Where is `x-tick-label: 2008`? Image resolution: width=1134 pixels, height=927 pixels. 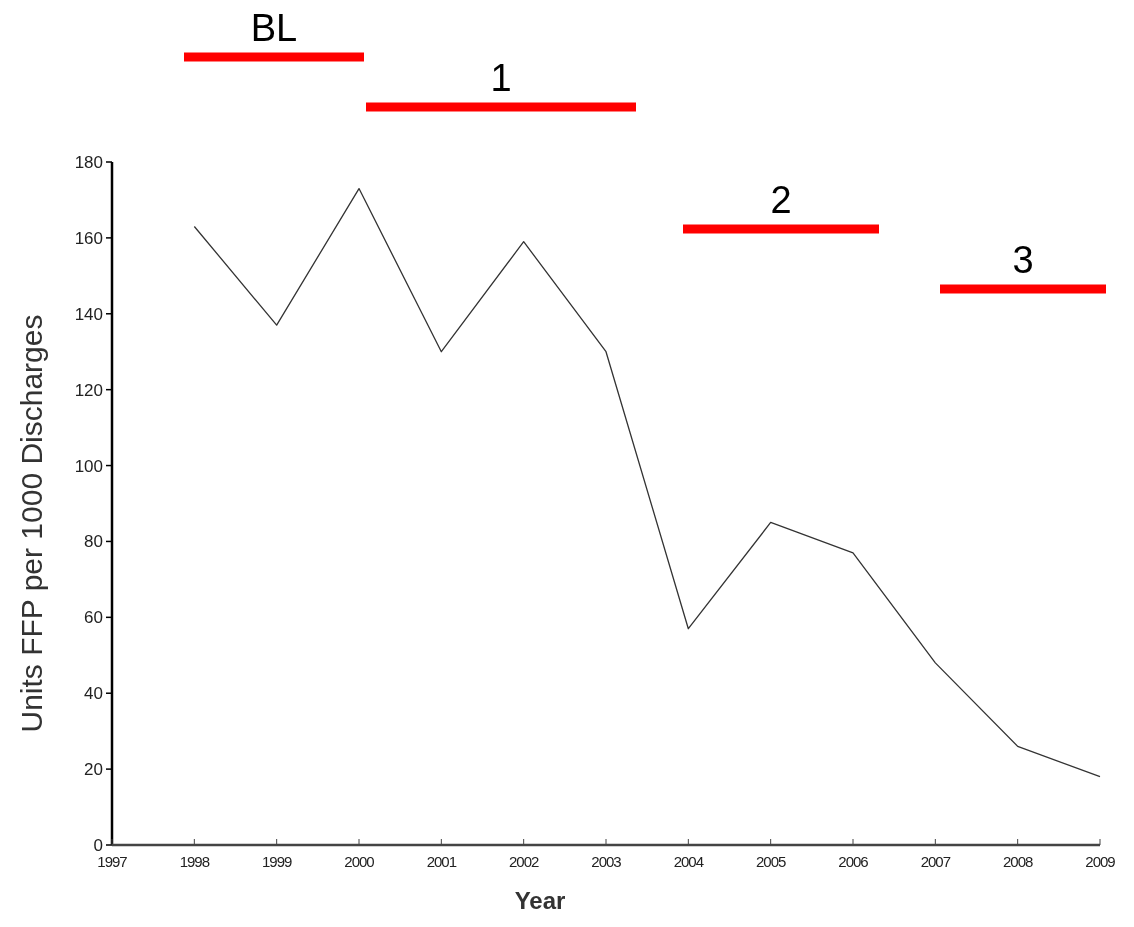 x-tick-label: 2008 is located at coordinates (1018, 861).